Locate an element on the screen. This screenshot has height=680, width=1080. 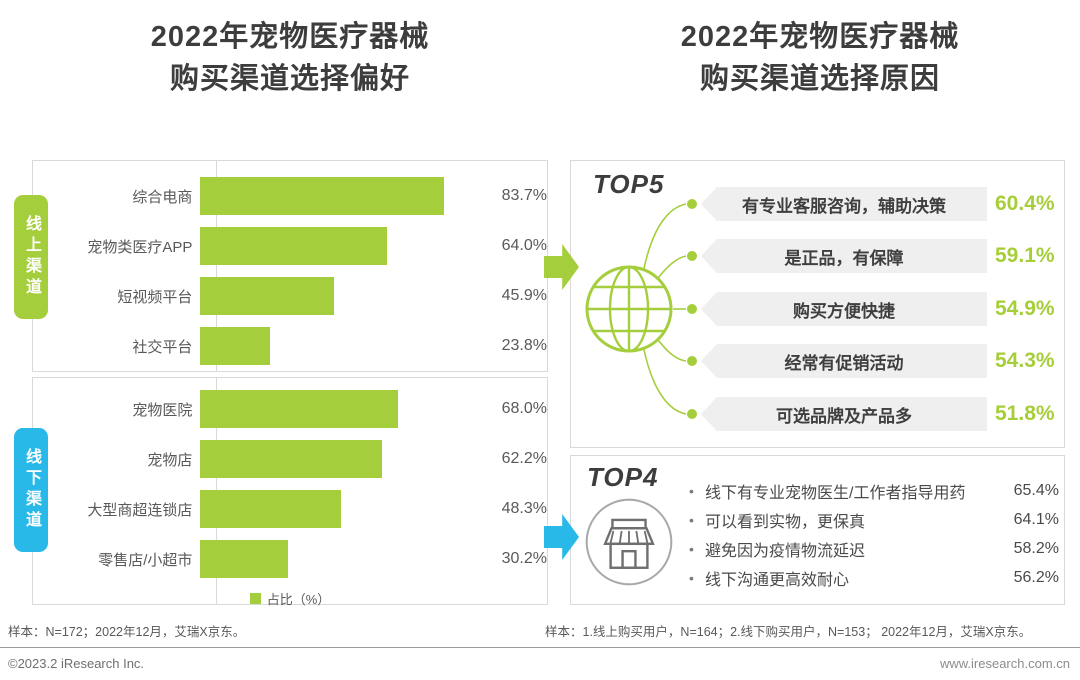
top4-row-1: • 线下有专业宠物医生/工作者指导用药 65.4% is located at coordinates (874, 490).